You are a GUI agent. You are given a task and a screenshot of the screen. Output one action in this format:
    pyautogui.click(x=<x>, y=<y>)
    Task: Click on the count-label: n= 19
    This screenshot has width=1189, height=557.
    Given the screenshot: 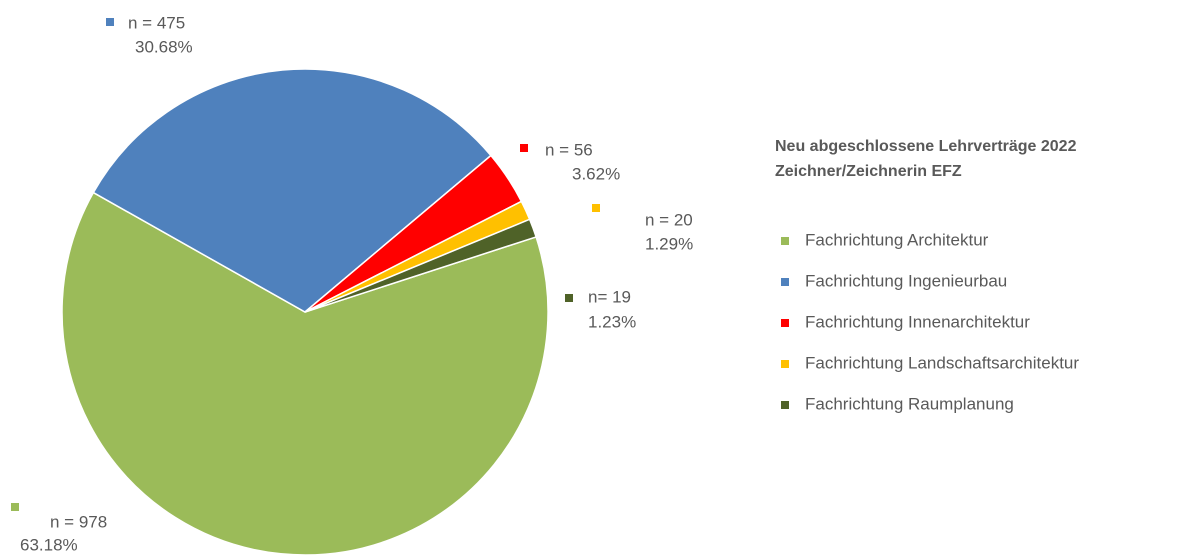 What is the action you would take?
    pyautogui.click(x=609, y=296)
    